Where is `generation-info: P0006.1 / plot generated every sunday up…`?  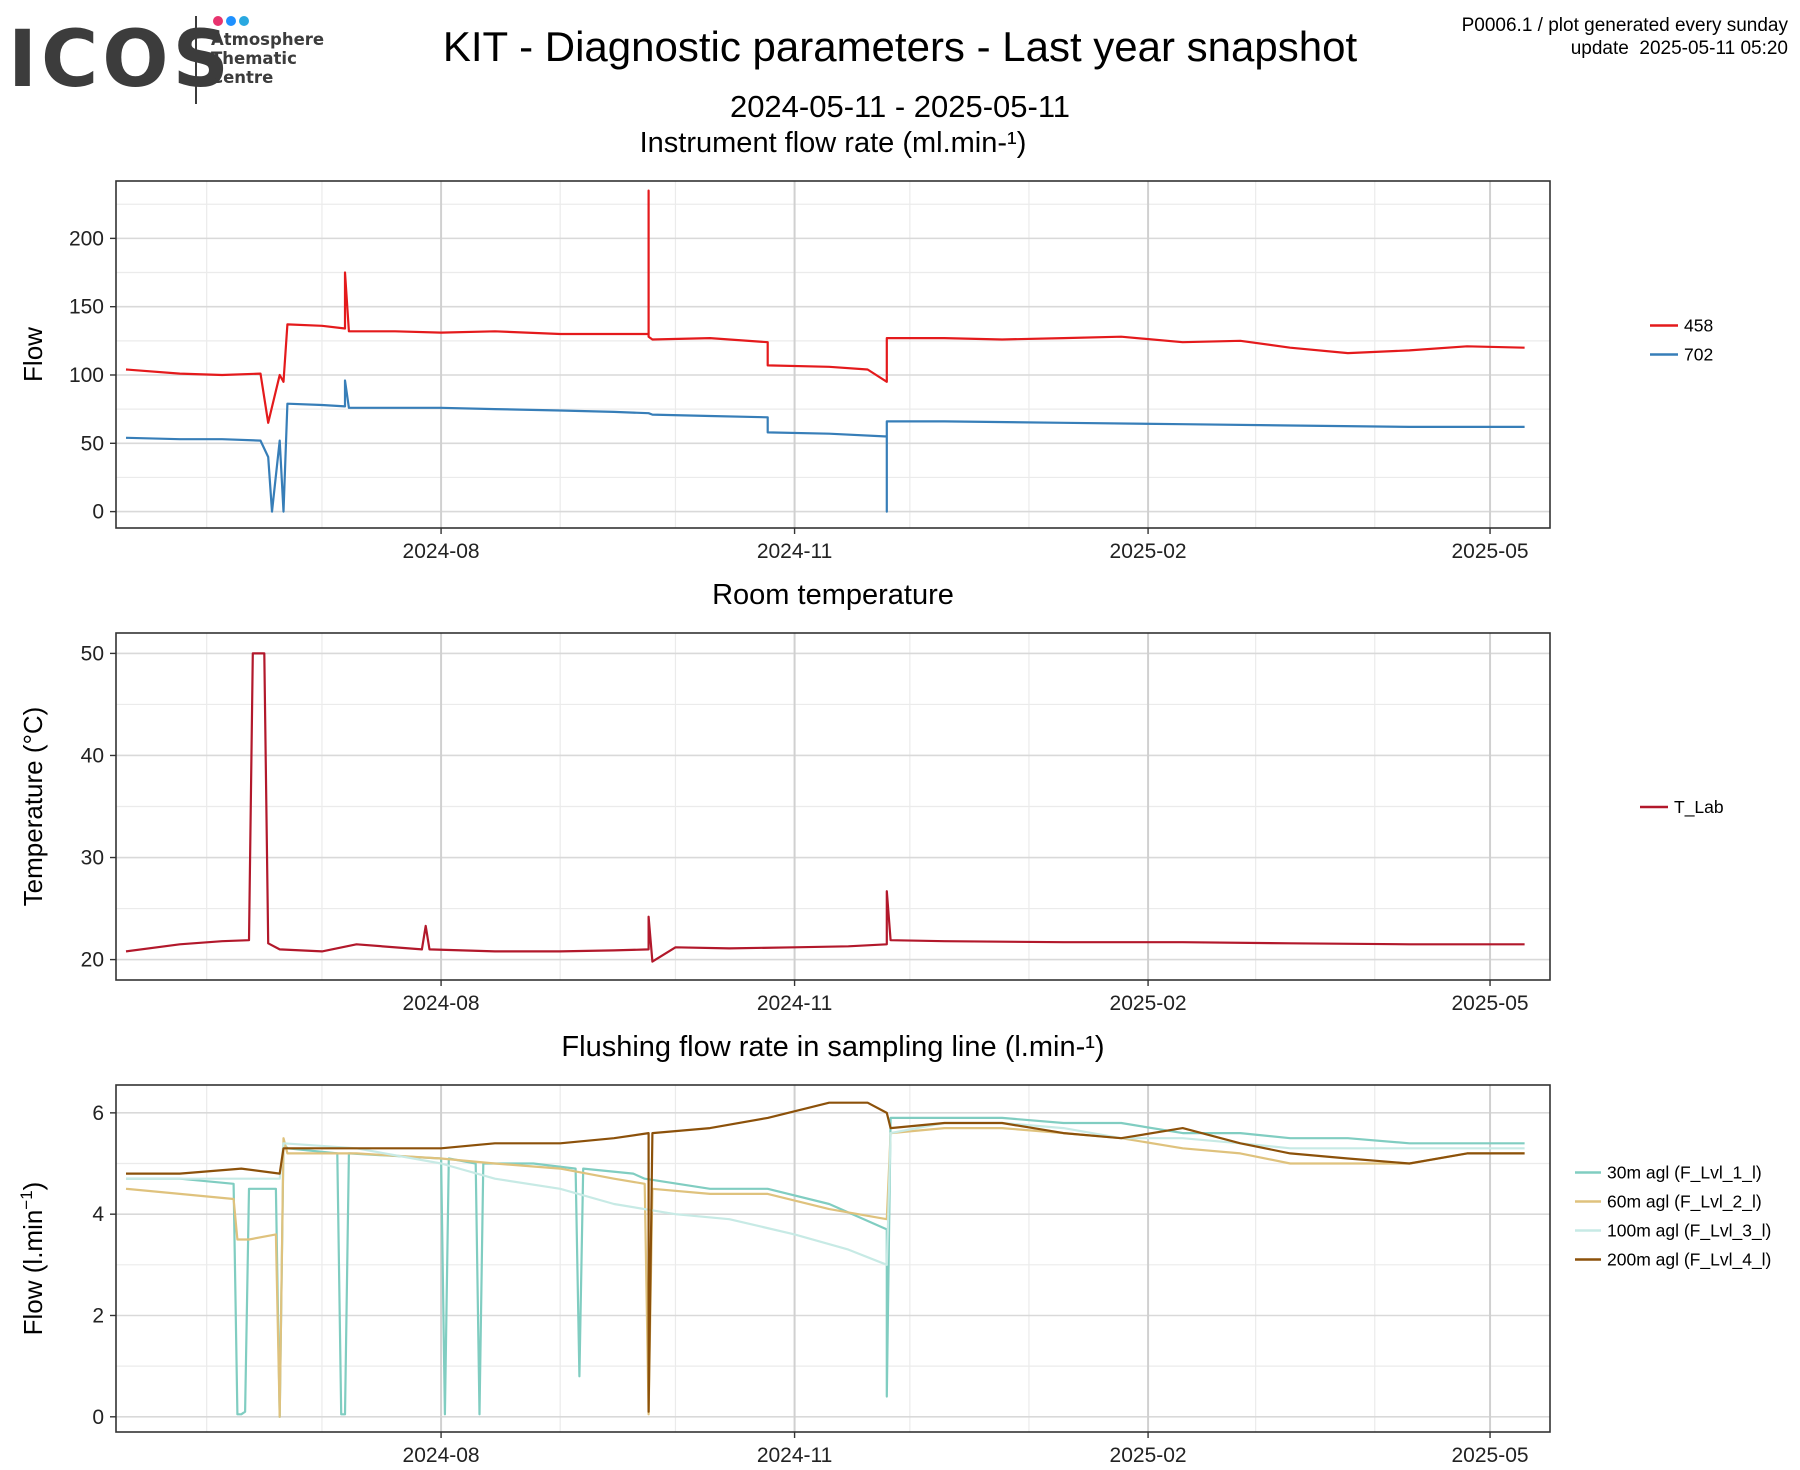
generation-info: P0006.1 / plot generated every sunday up… is located at coordinates (1625, 37).